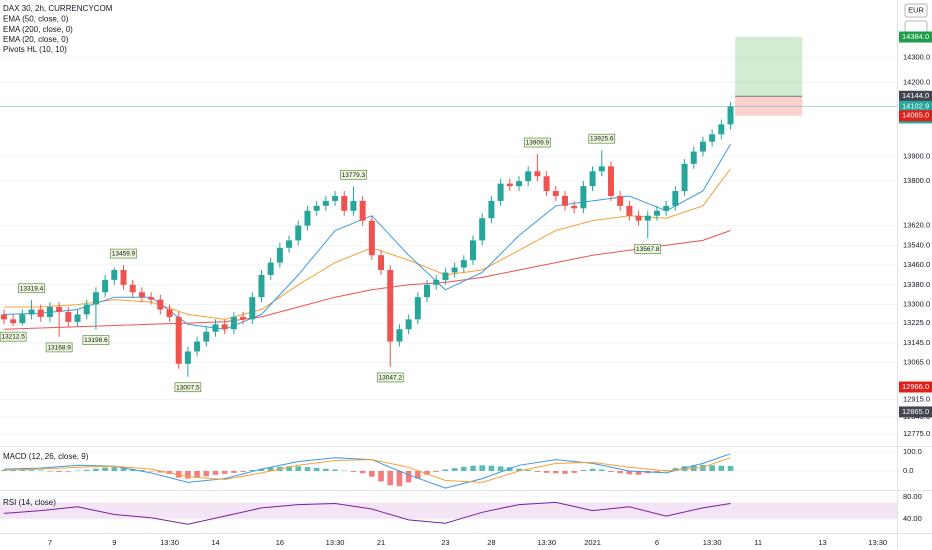 The width and height of the screenshot is (932, 550). Describe the element at coordinates (769, 67) in the screenshot. I see `take-profit-zone` at that location.